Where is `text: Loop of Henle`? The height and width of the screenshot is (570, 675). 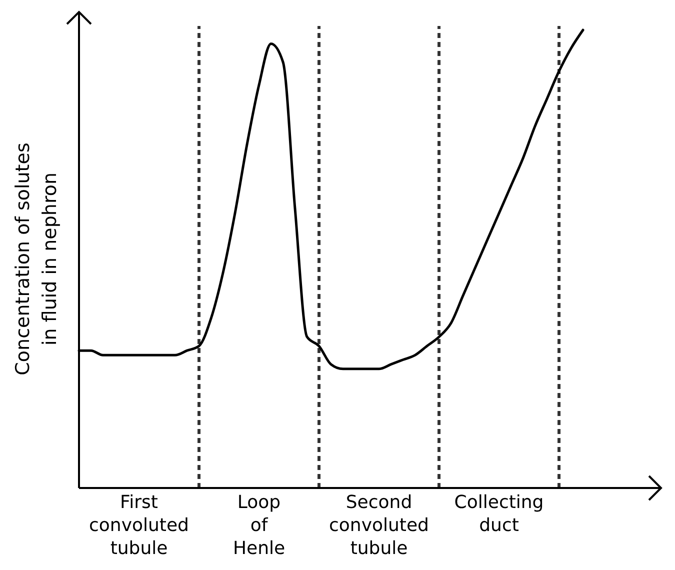 text: Loop of Henle is located at coordinates (259, 525).